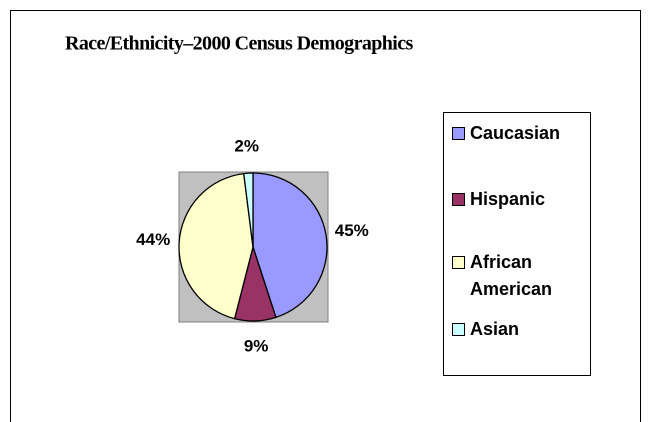 This screenshot has width=651, height=422. I want to click on data-label: 9%, so click(256, 345).